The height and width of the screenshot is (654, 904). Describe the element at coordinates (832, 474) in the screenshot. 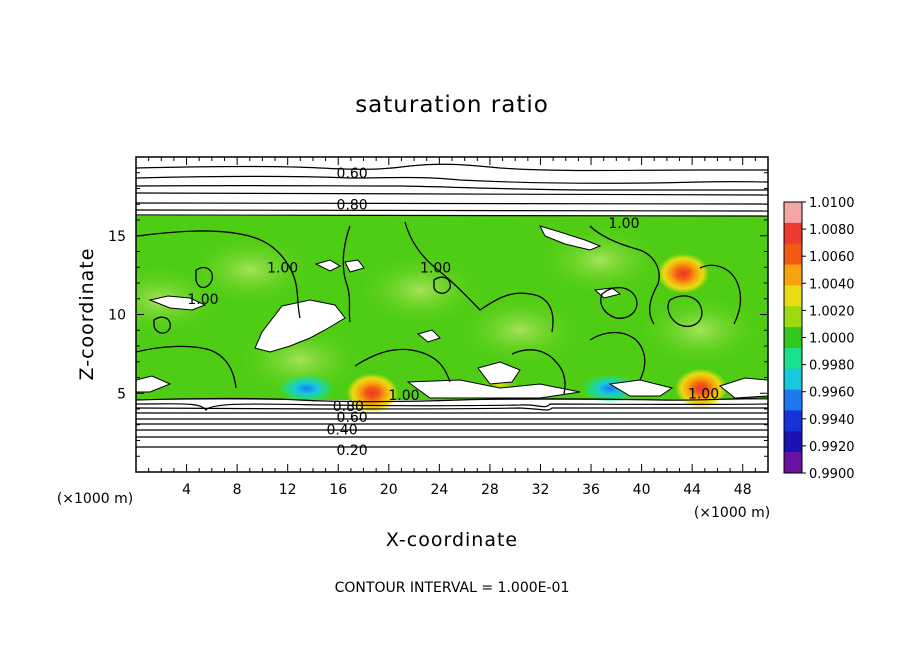

I see `colorbar-tick-label: 0.9900` at that location.